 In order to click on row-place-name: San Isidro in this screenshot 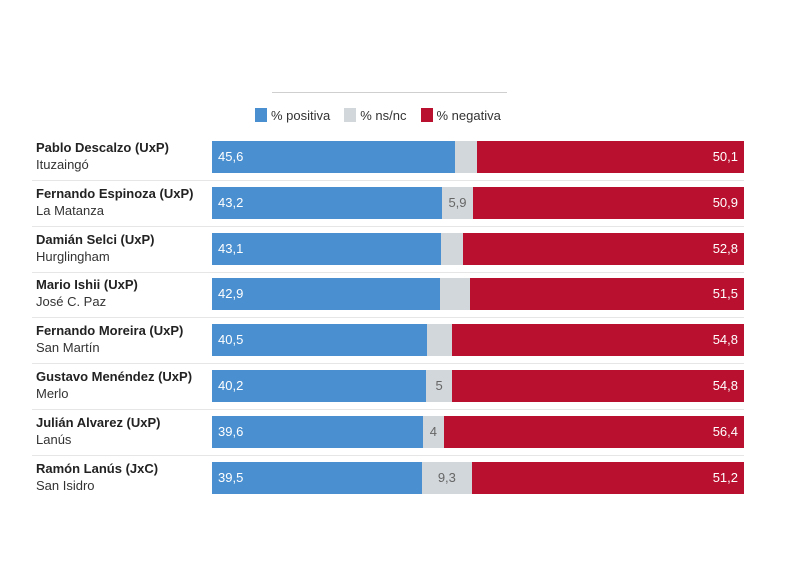, I will do `click(65, 485)`.